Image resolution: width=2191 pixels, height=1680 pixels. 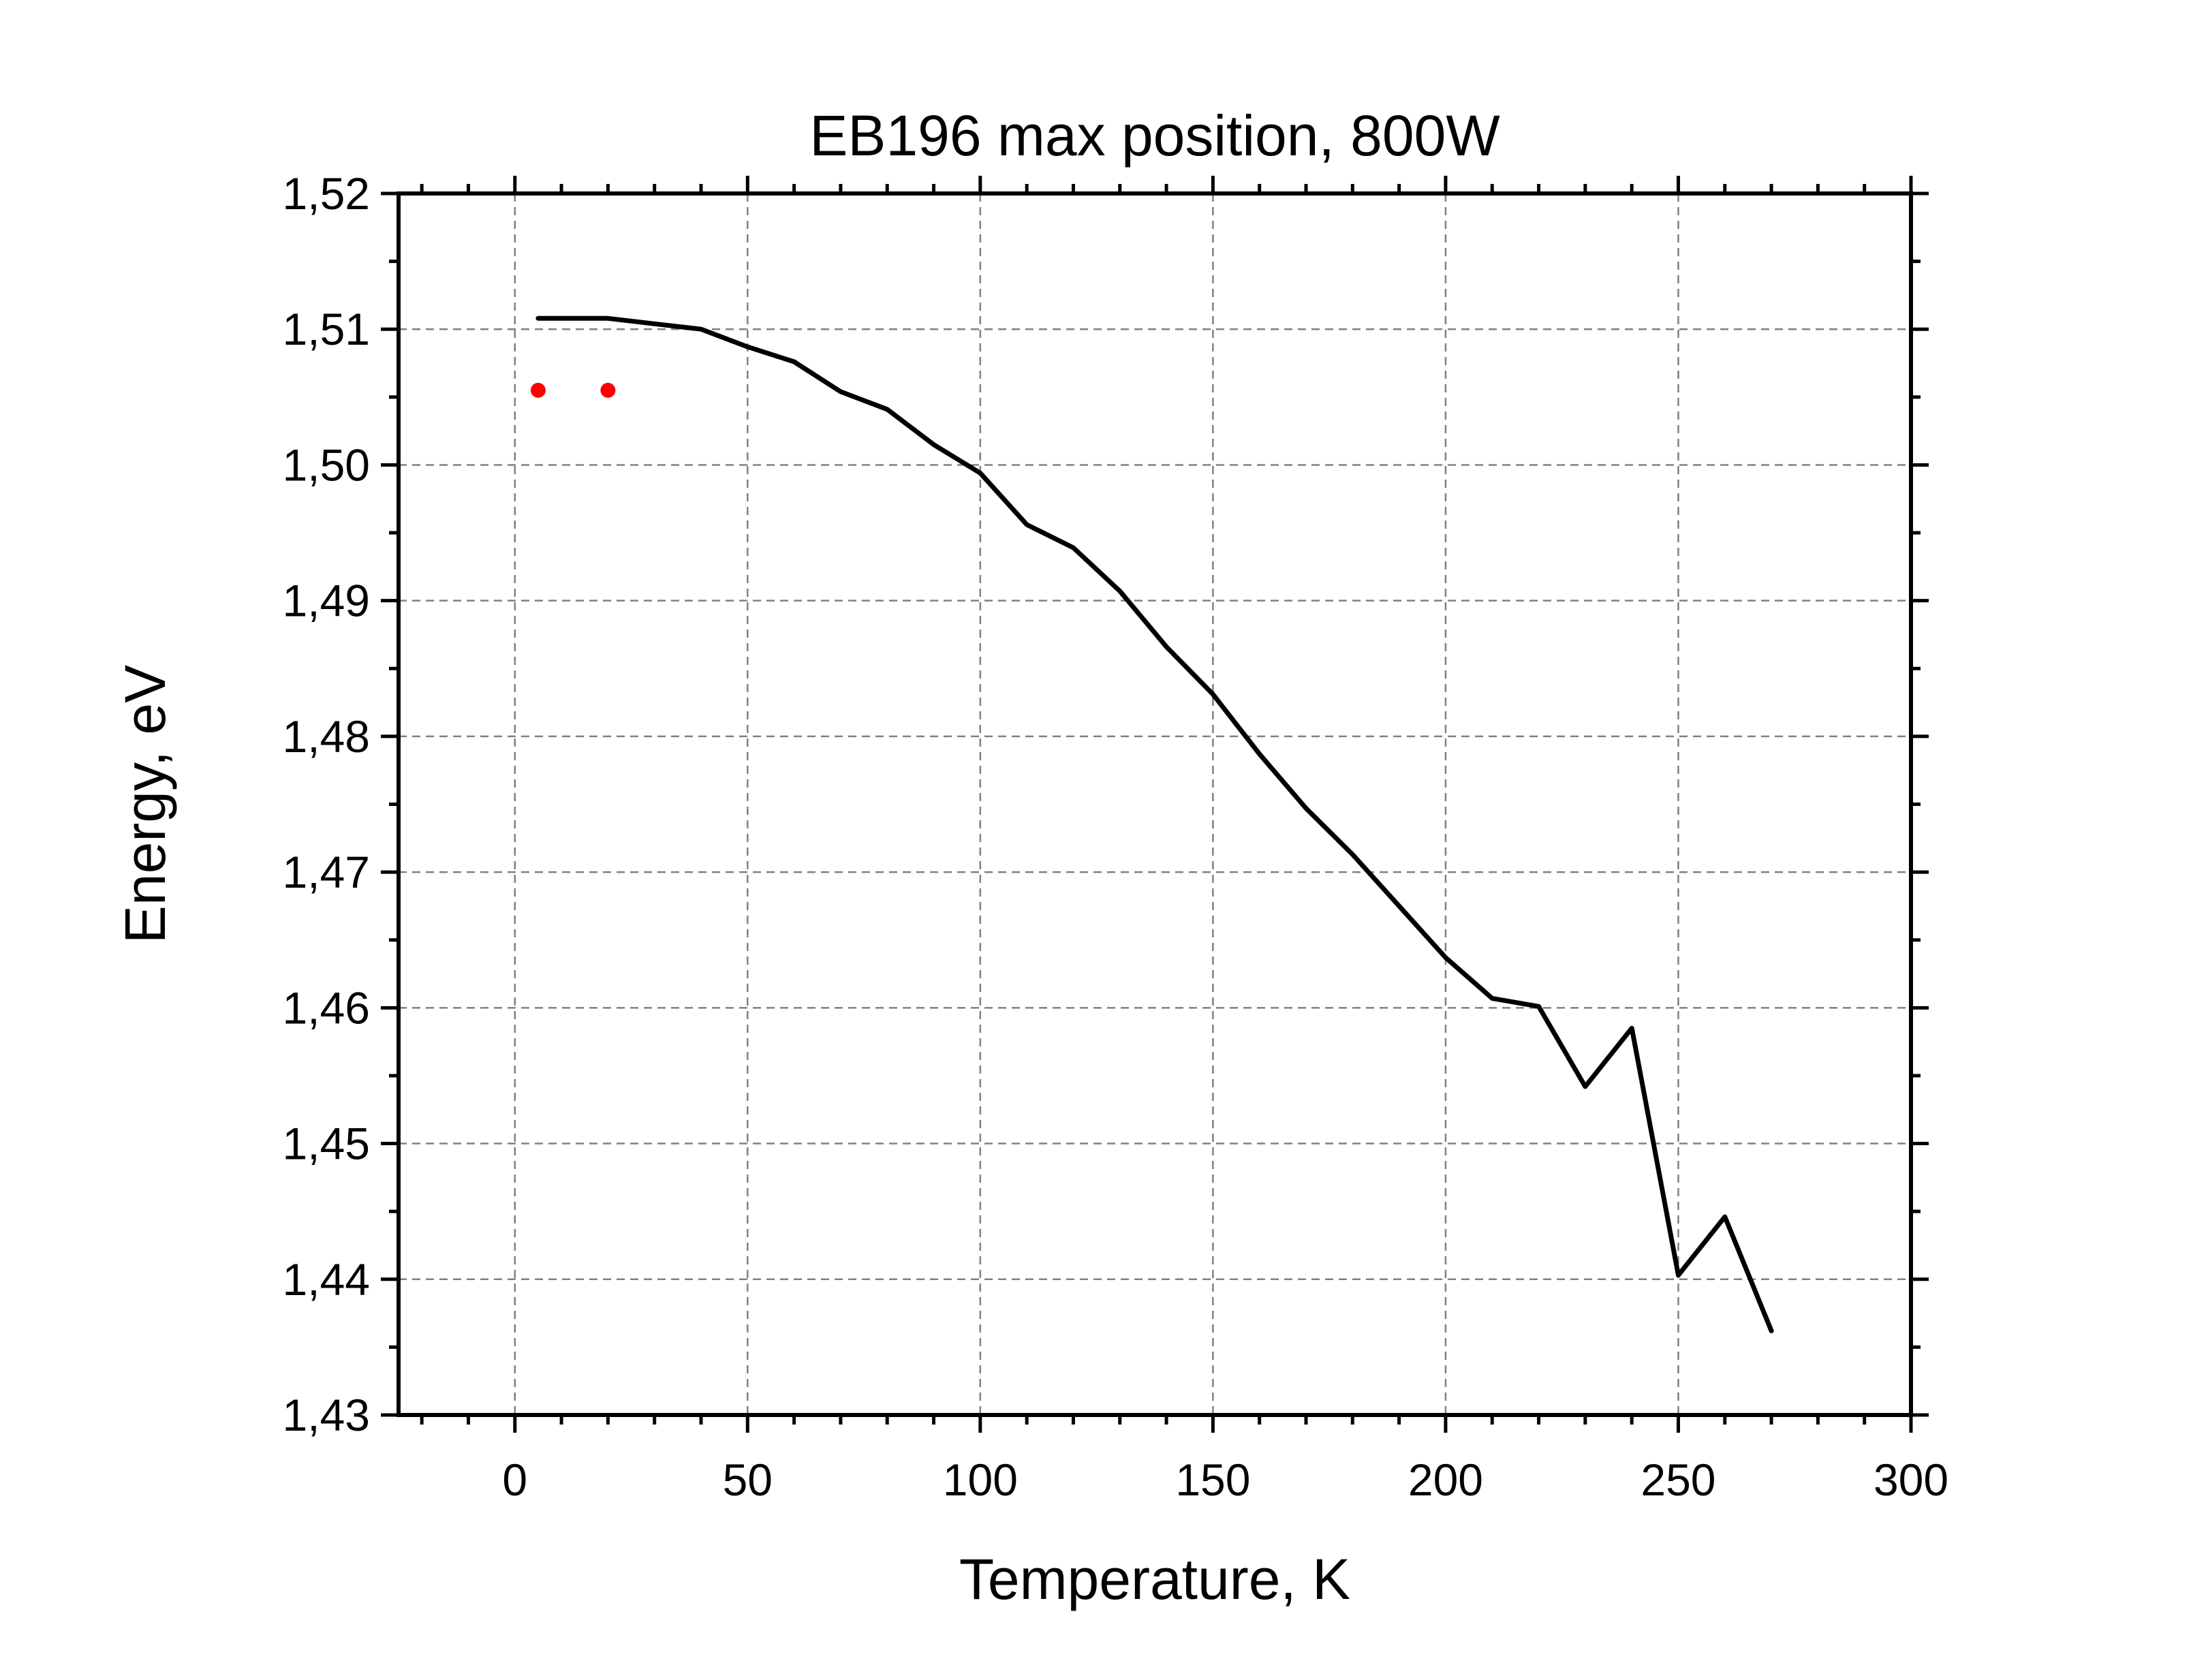 I want to click on x-tick-label: 150, so click(x=1212, y=1480).